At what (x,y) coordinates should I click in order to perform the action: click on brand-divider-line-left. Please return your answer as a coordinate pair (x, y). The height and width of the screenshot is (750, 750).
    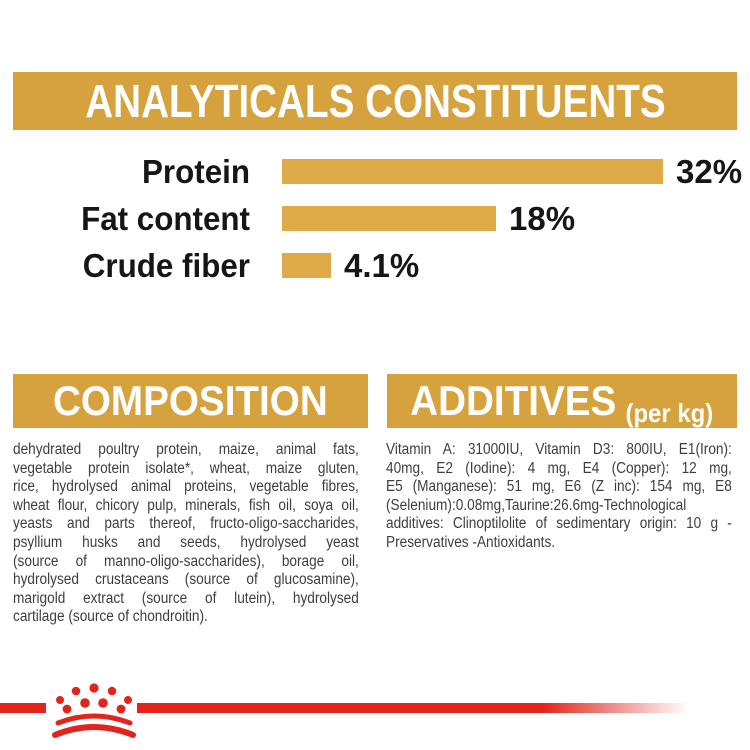
    Looking at the image, I should click on (23, 708).